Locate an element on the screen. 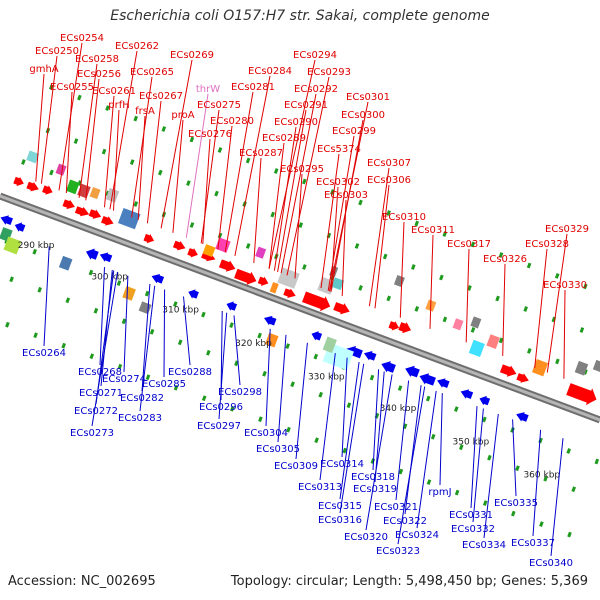 This screenshot has width=600, height=600. reverse-gene-label: ECs0288 is located at coordinates (190, 372).